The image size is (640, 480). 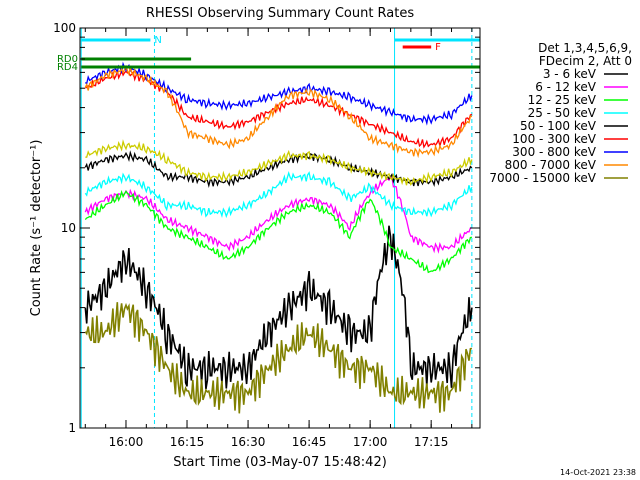 I want to click on legend-label-1: 6 - 12 keV, so click(x=566, y=87).